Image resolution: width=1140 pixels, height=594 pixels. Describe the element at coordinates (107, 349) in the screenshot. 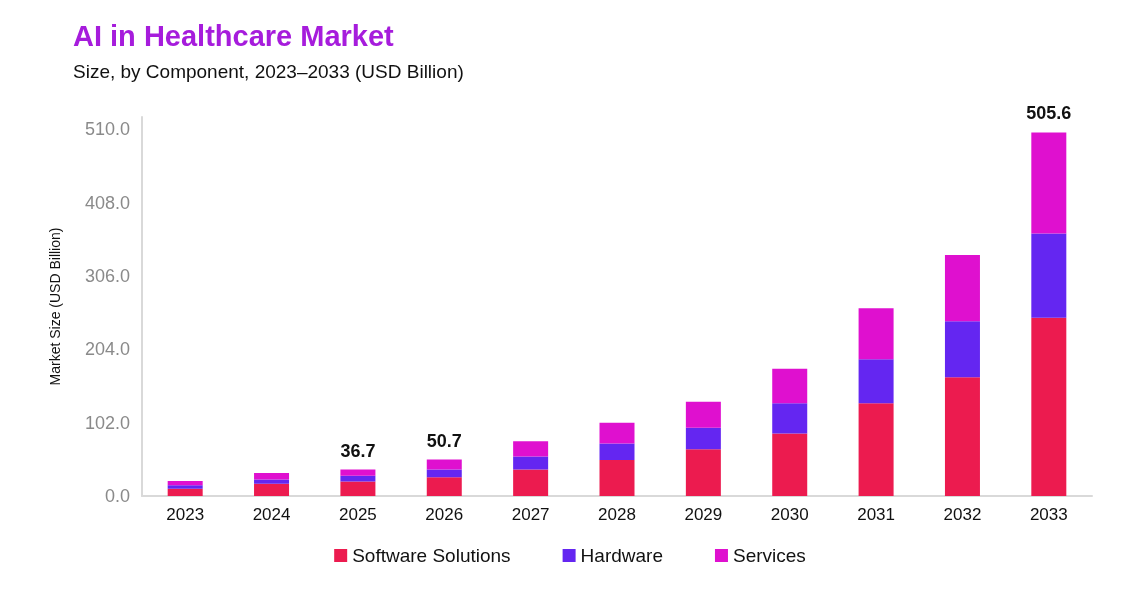

I see `y-tick-label: 204.0` at that location.